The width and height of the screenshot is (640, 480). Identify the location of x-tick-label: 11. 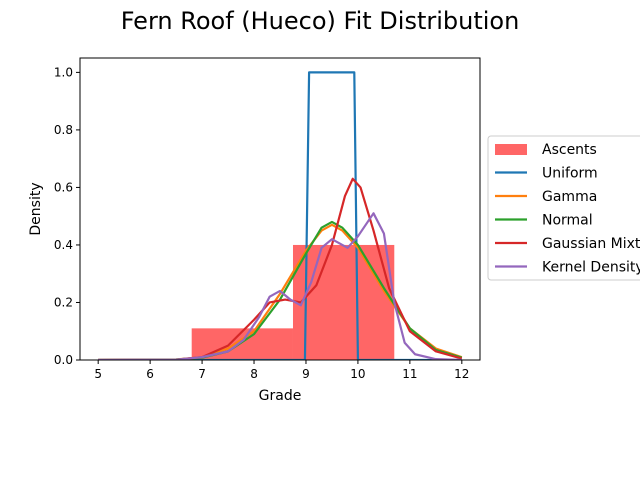
(409, 374).